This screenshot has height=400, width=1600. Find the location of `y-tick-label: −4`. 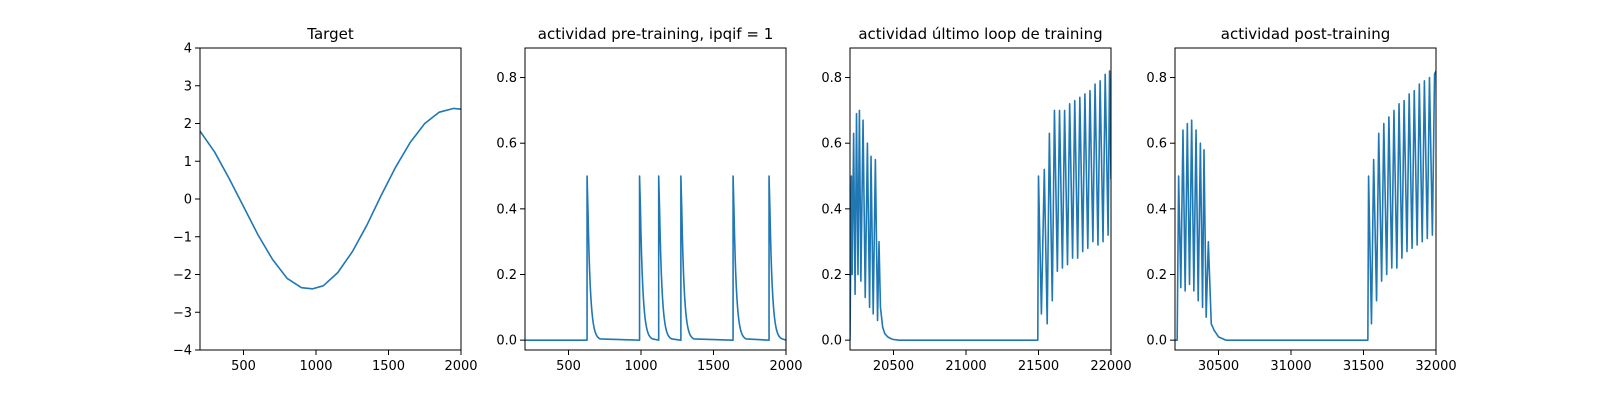

y-tick-label: −4 is located at coordinates (182, 351).